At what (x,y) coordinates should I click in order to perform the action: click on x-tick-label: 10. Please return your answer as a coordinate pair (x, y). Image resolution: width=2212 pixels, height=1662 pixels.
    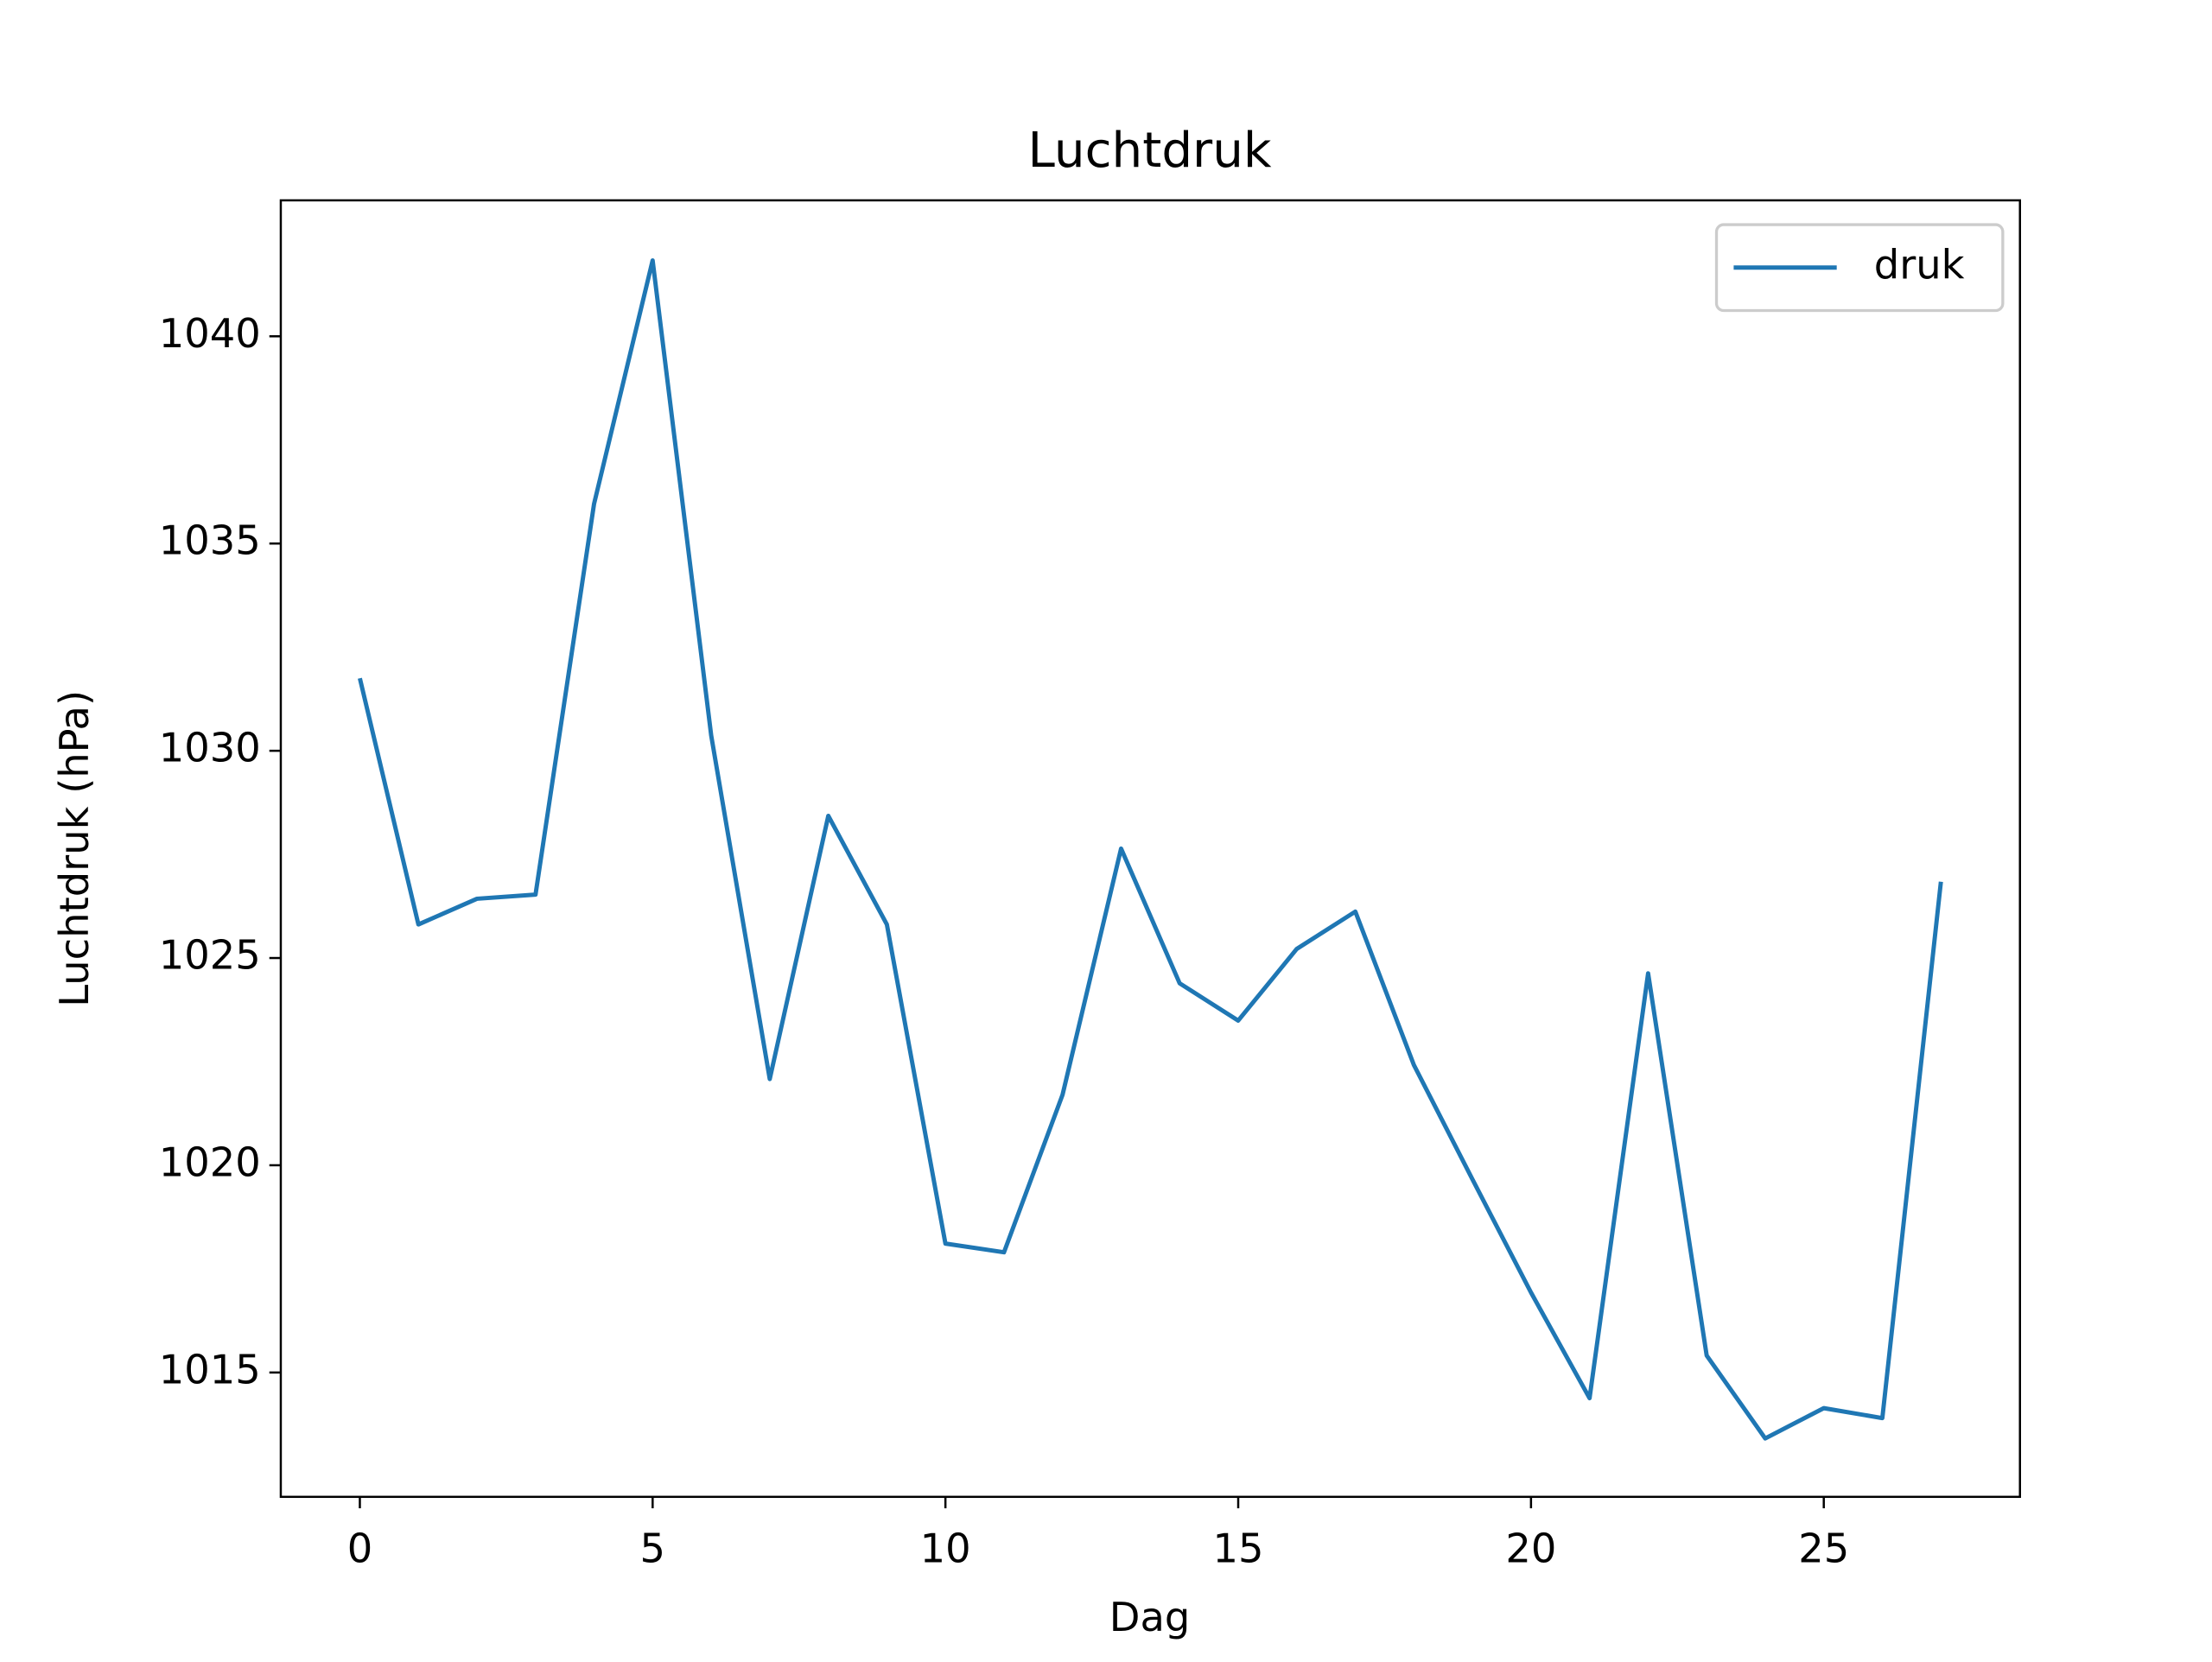
    Looking at the image, I should click on (945, 1548).